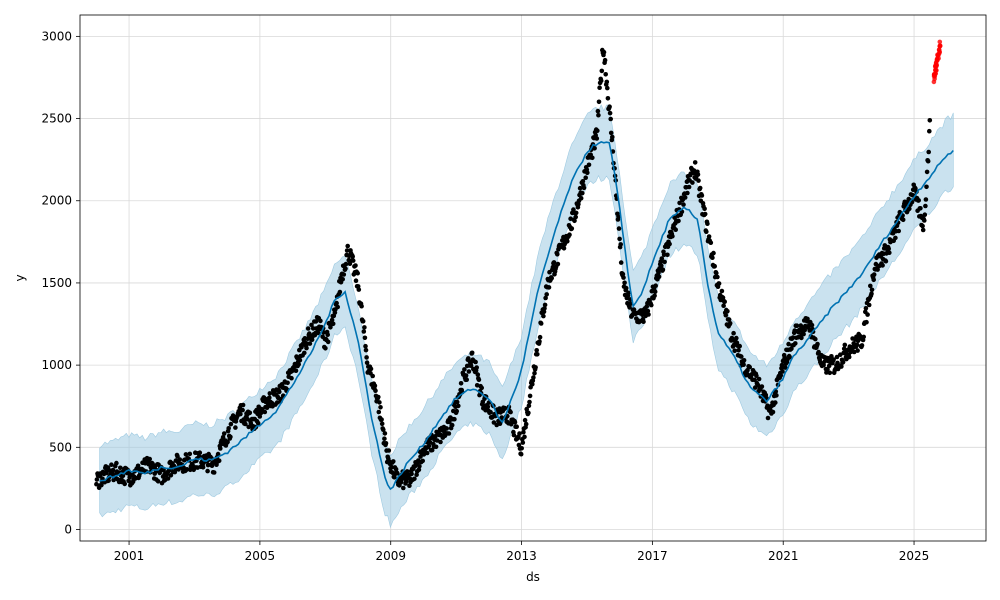  I want to click on x-tick-label: 2017, so click(652, 556).